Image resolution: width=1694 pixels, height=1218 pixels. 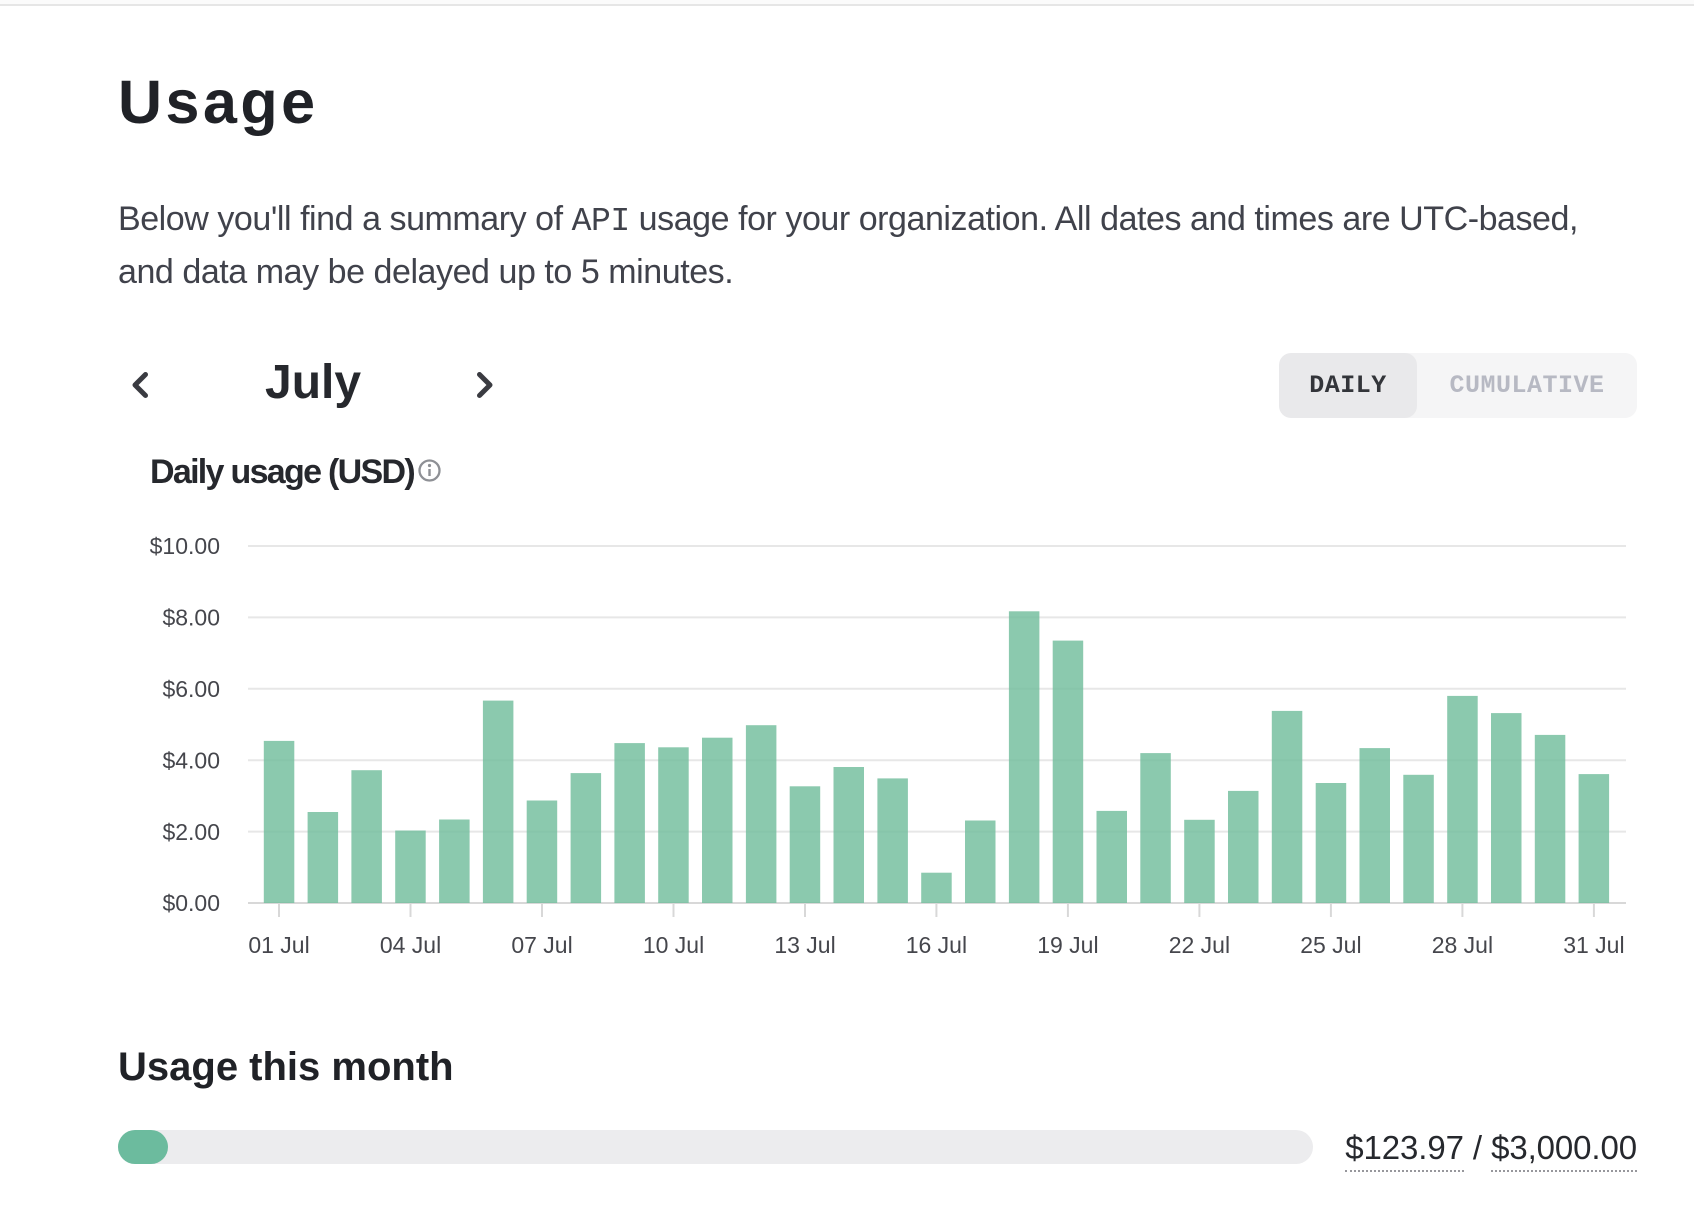 What do you see at coordinates (185, 546) in the screenshot?
I see `svg-text: $10.00` at bounding box center [185, 546].